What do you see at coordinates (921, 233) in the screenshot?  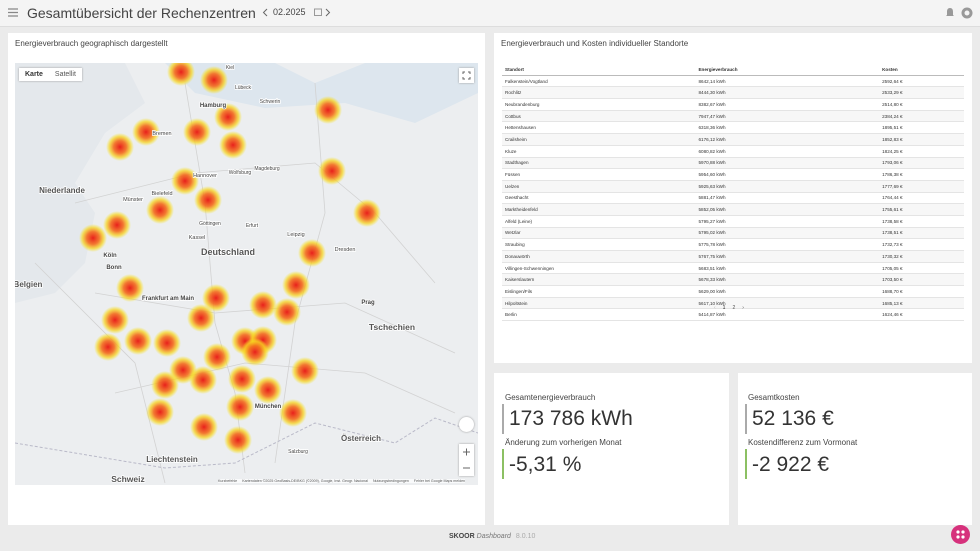 I see `table-cell: 1738,51 €` at bounding box center [921, 233].